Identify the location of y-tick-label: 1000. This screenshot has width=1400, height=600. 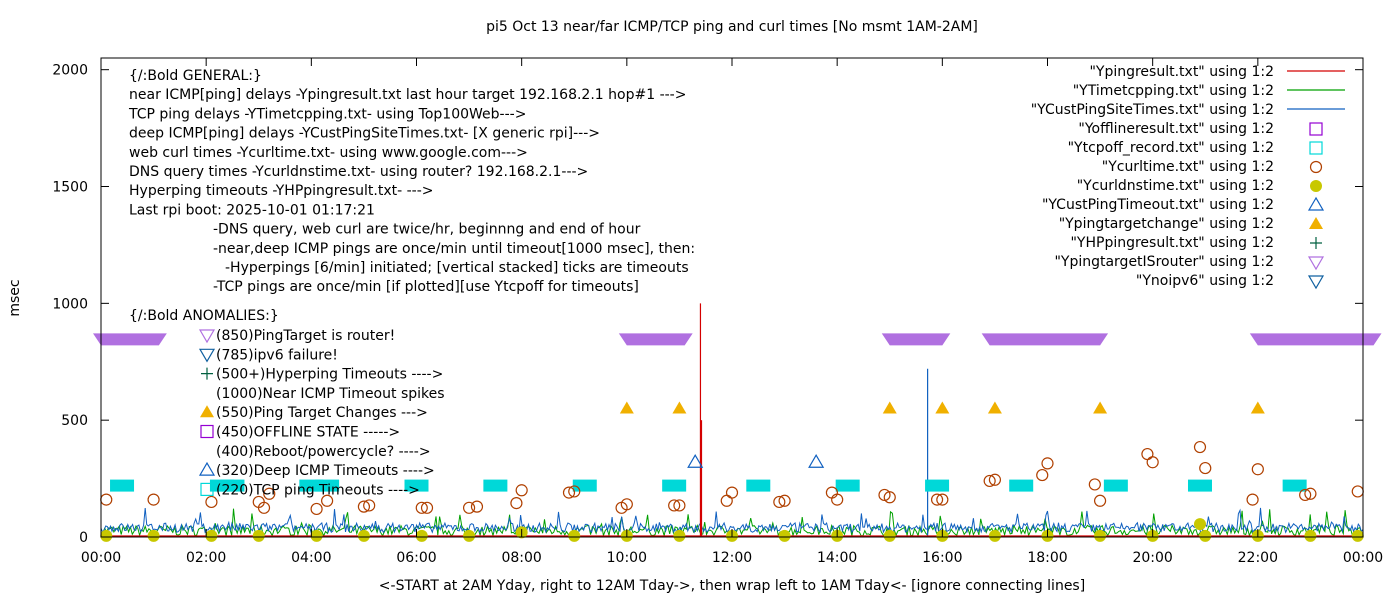
(70, 304).